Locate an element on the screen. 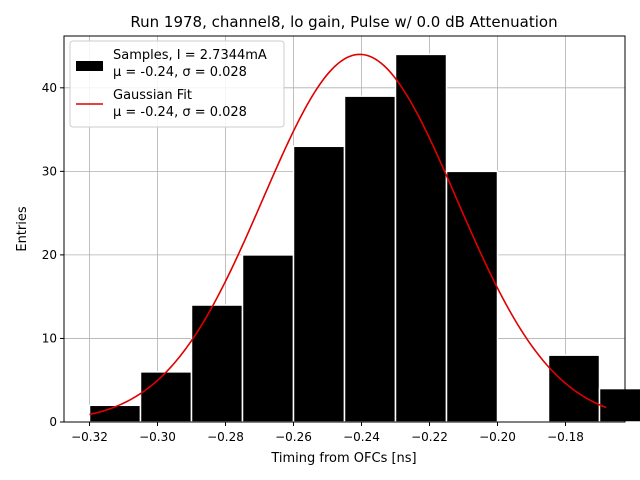 Image resolution: width=640 pixels, height=480 pixels. x-tick-label: −0.18 is located at coordinates (565, 437).